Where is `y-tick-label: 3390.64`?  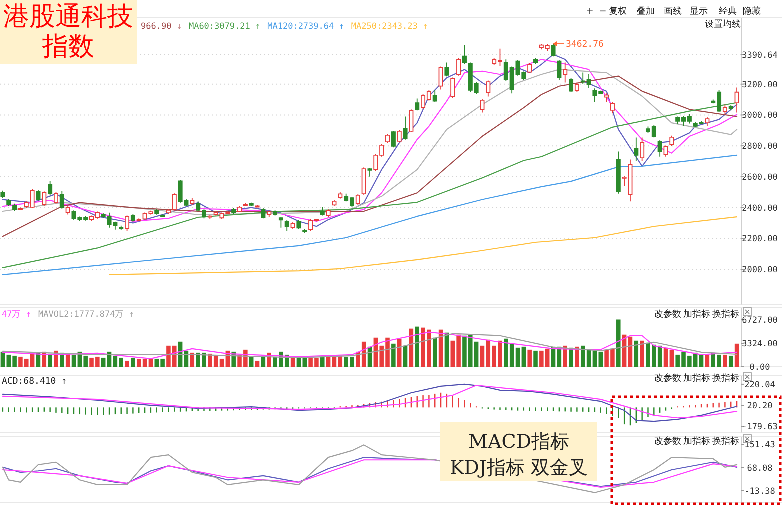
y-tick-label: 3390.64 is located at coordinates (760, 55).